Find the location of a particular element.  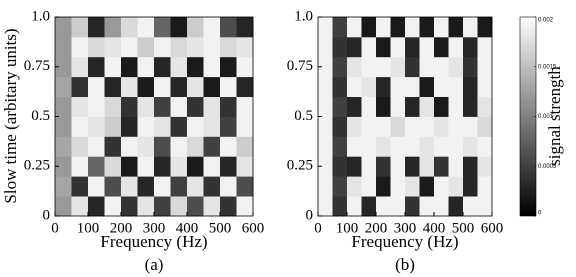

y-axis-label: Slow time (arbitary units) is located at coordinates (10, 115).